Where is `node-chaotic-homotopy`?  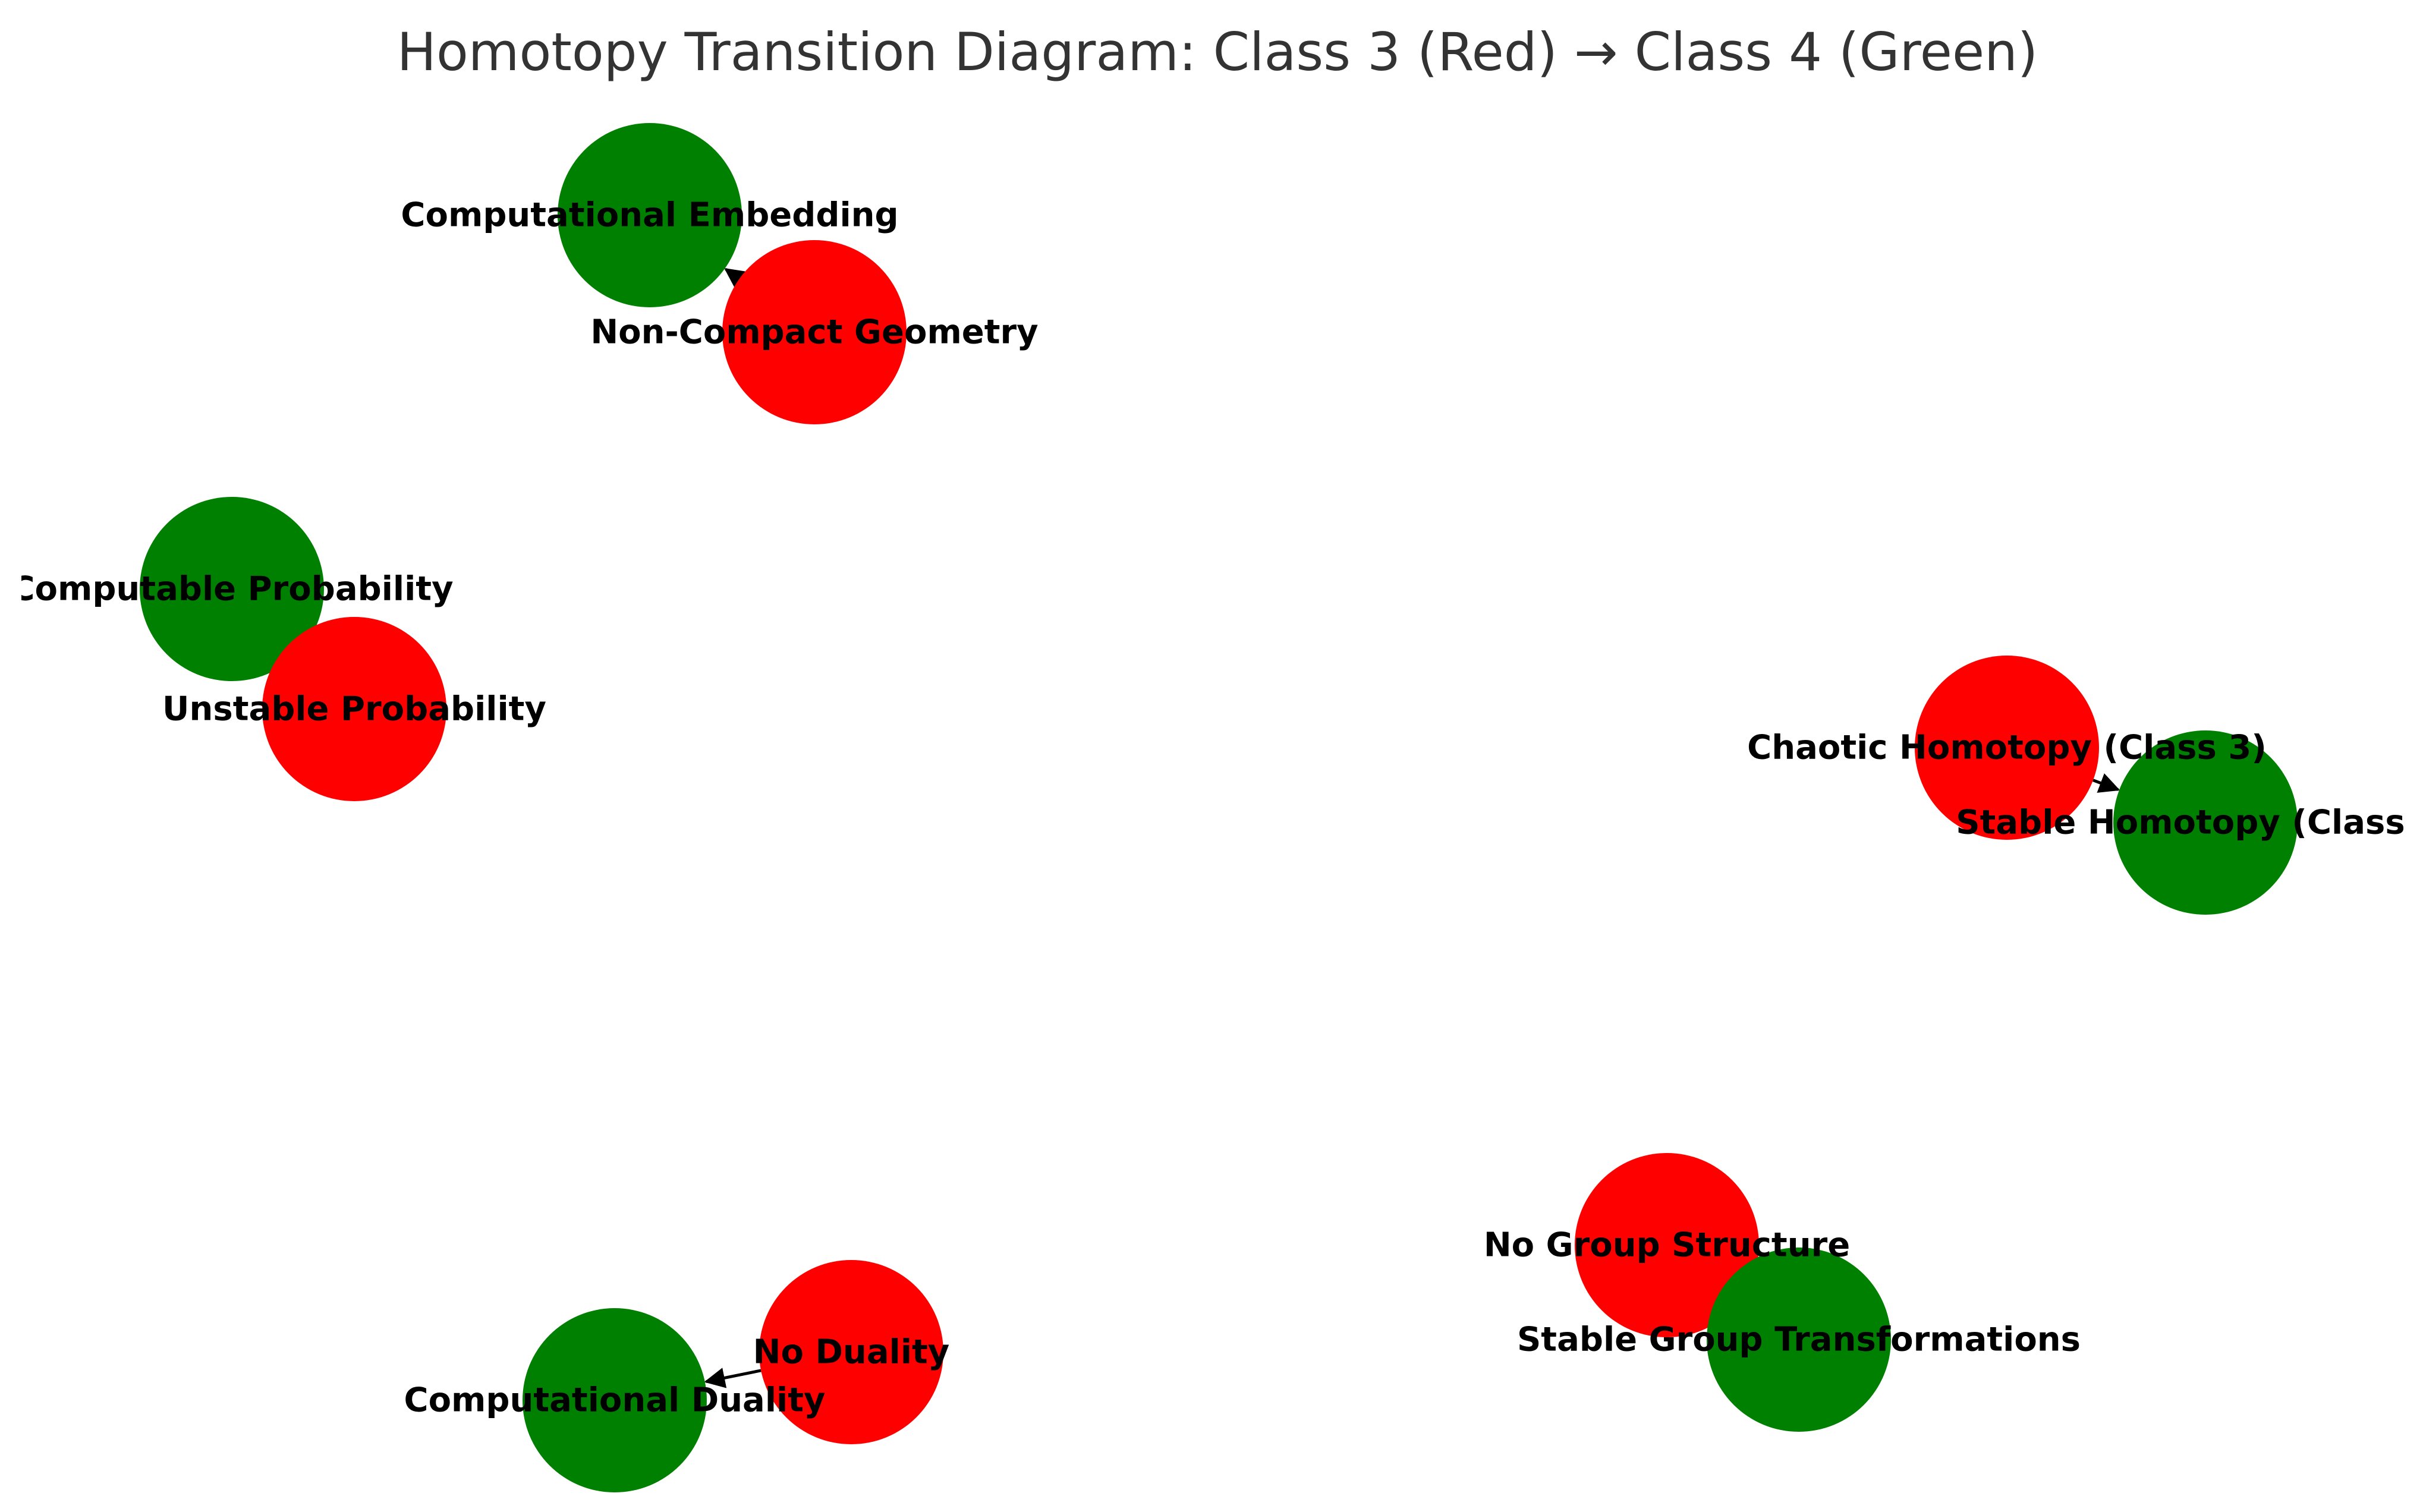
node-chaotic-homotopy is located at coordinates (2007, 748).